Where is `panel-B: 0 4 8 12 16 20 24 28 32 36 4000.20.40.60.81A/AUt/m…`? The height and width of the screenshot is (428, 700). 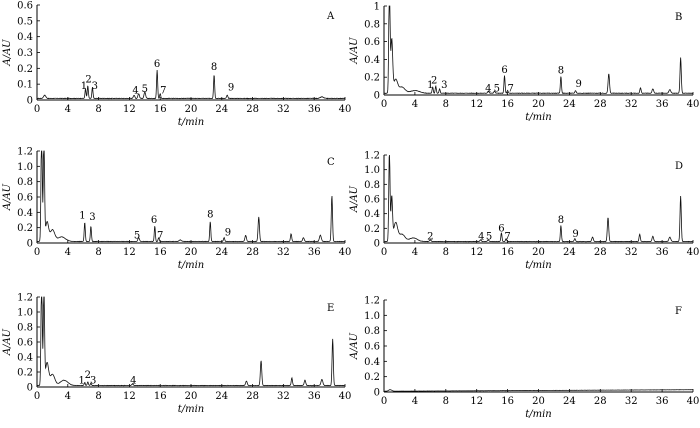
panel-B: 0 4 8 12 16 20 24 28 32 36 4000.20.40.60.81A/AUt/m… is located at coordinates (524, 63).